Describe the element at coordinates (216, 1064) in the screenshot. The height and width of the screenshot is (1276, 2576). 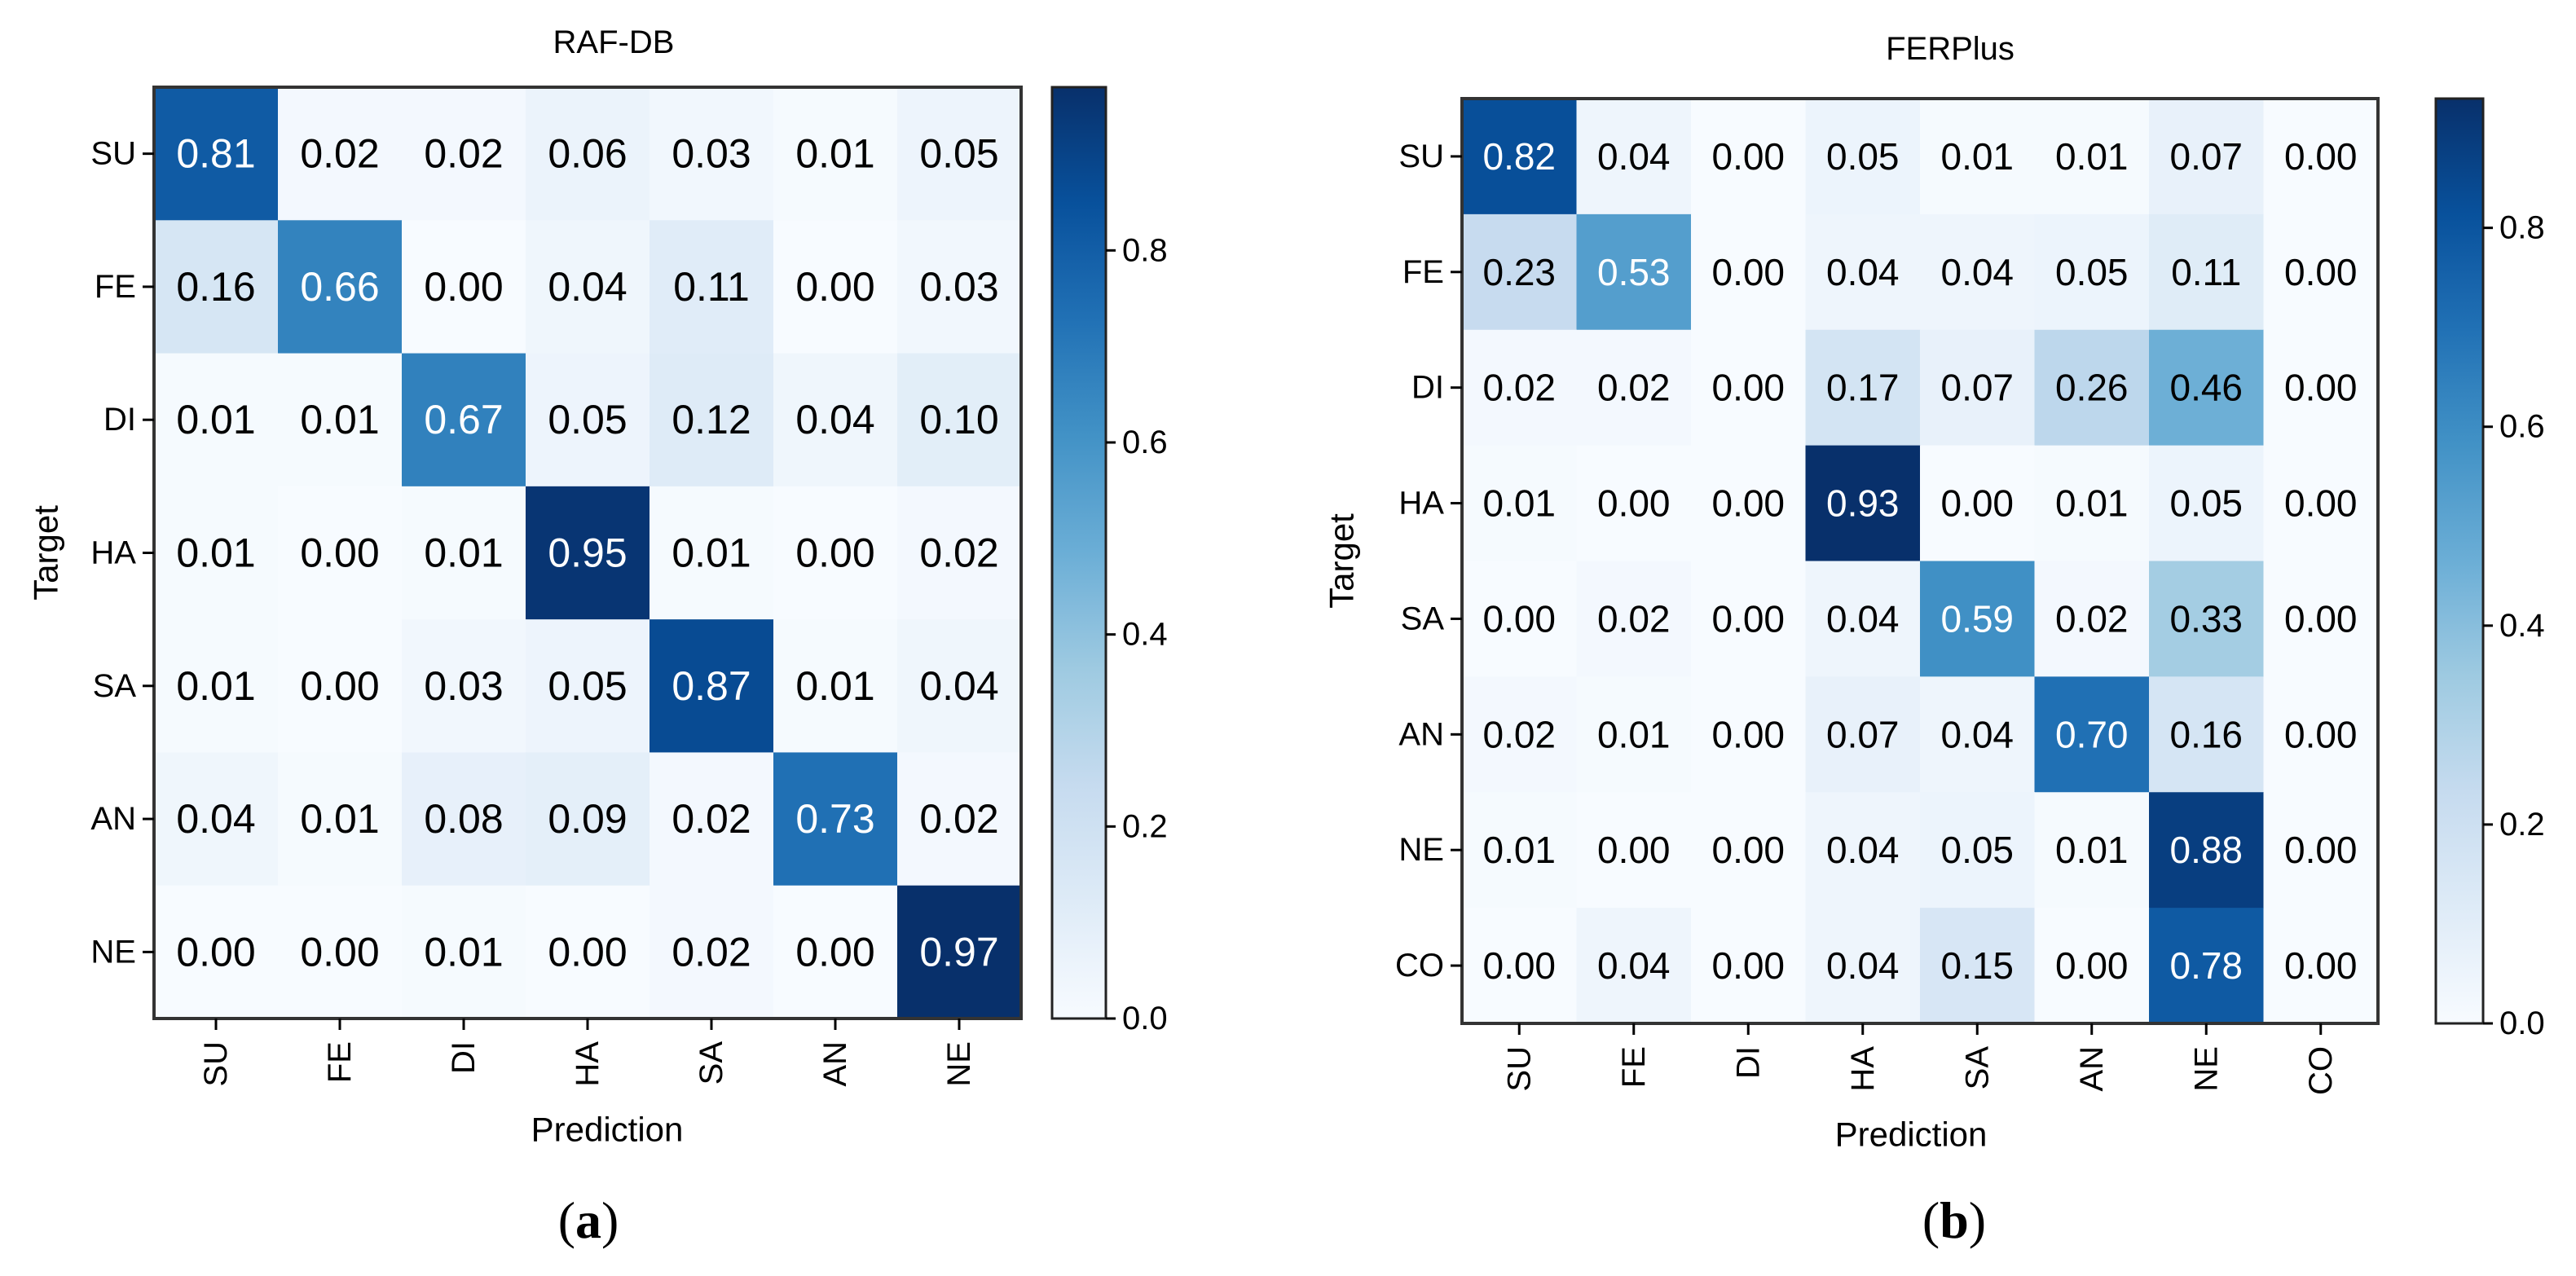
I see `x-tick-label: SU` at that location.